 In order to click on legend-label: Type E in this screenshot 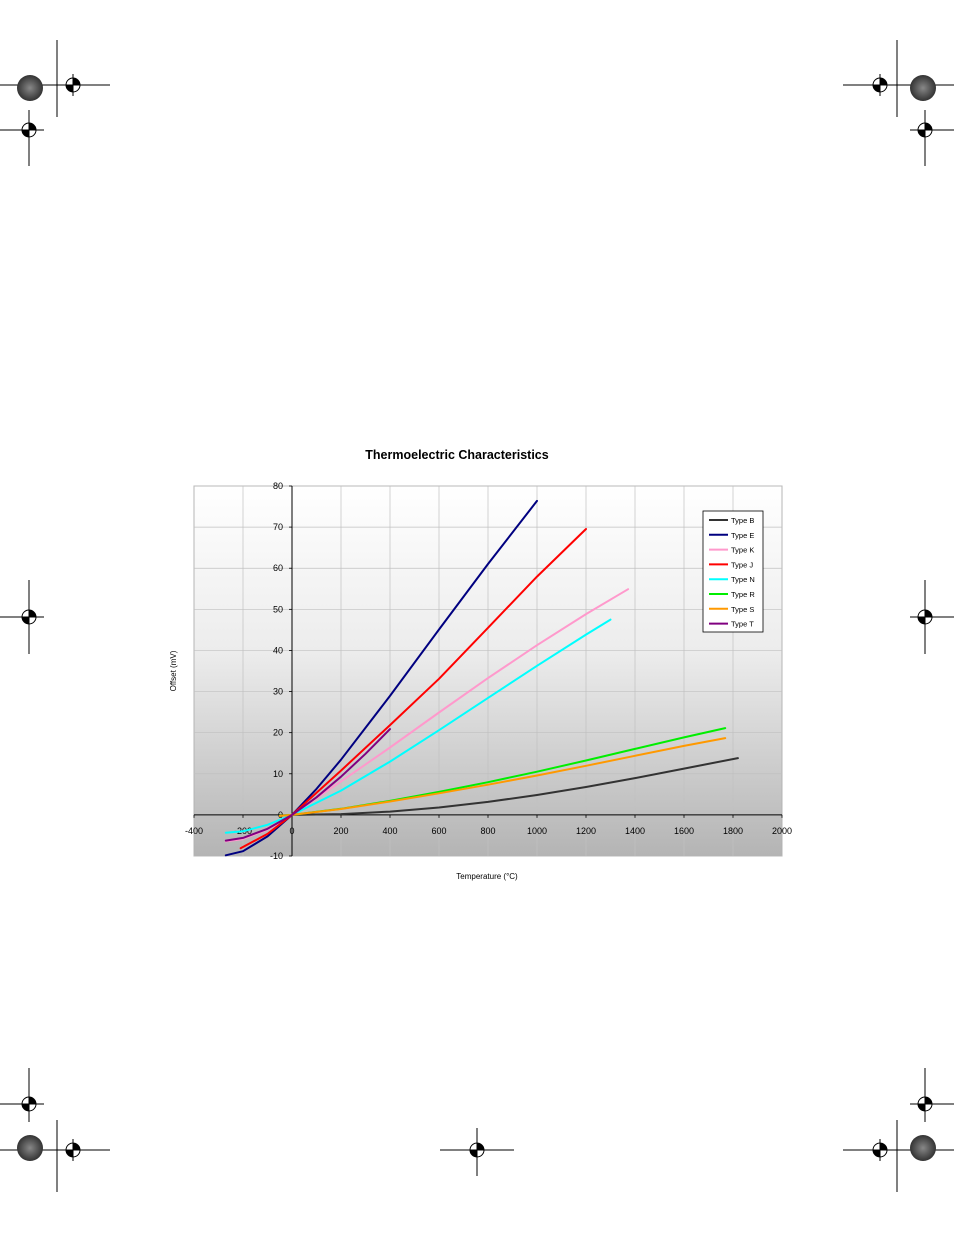, I will do `click(742, 535)`.